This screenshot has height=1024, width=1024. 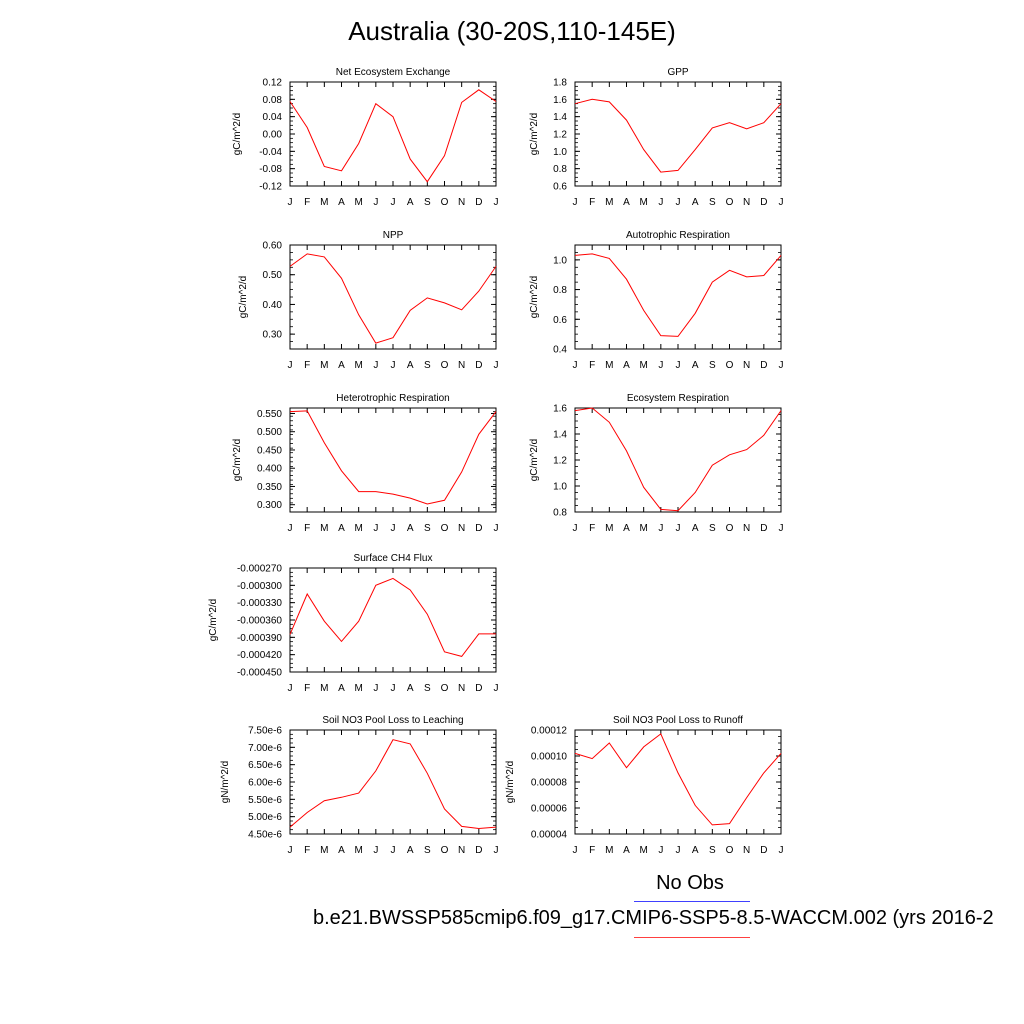 I want to click on y-tick-label: 0.04, so click(x=273, y=117).